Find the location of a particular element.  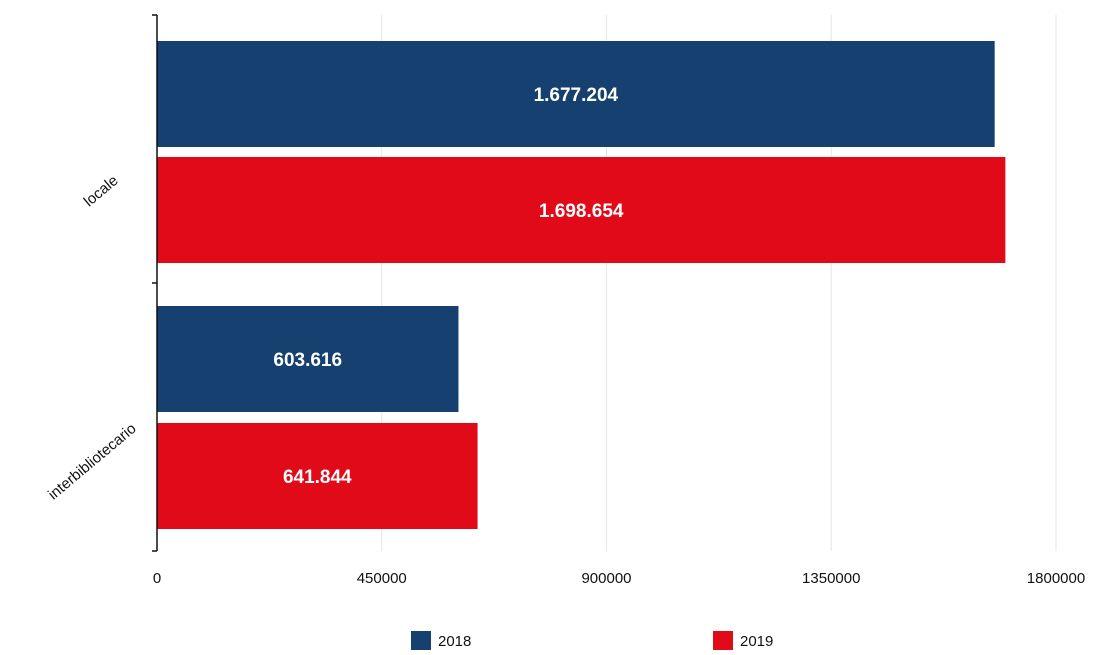

x-tick-label: 1800000 is located at coordinates (1056, 578).